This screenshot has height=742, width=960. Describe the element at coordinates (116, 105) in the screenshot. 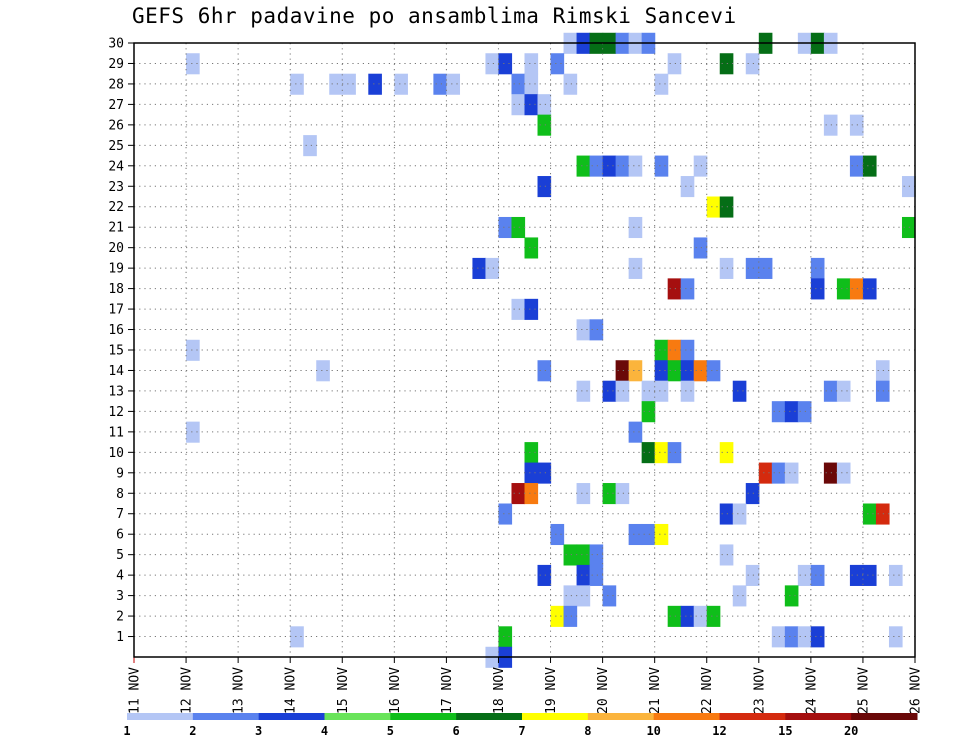

I see `y-tick-label: 27` at that location.